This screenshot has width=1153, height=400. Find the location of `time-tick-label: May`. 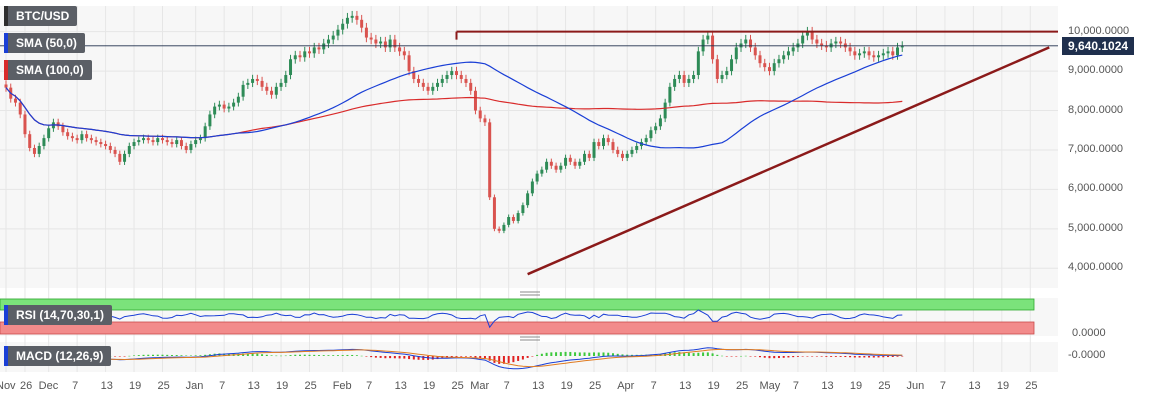

time-tick-label: May is located at coordinates (770, 386).